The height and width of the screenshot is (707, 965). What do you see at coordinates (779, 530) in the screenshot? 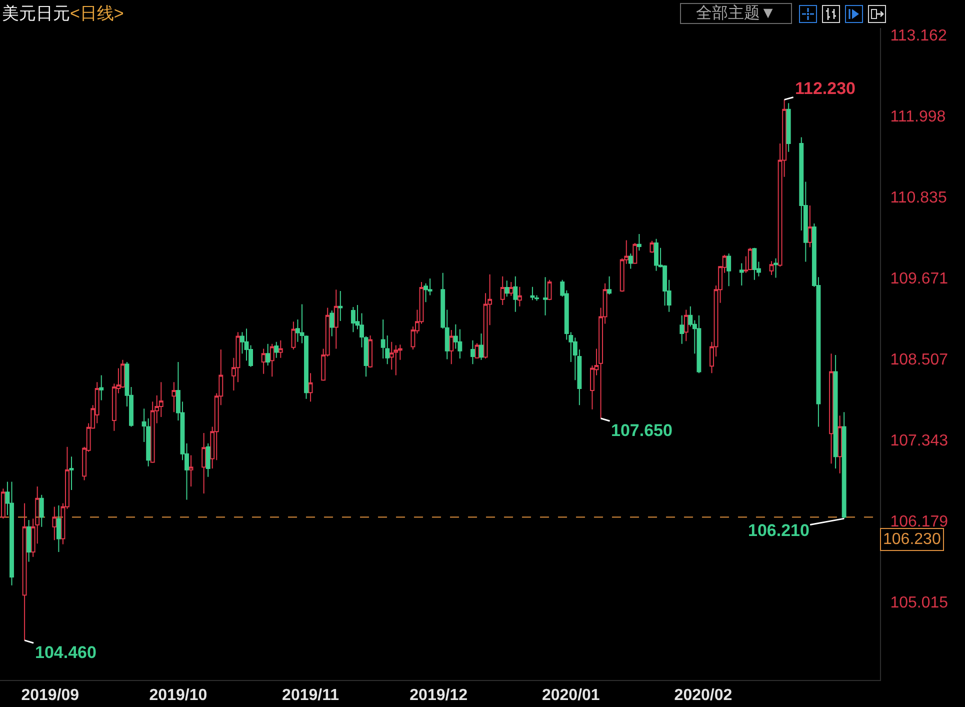
I see `annotation: 106.210` at bounding box center [779, 530].